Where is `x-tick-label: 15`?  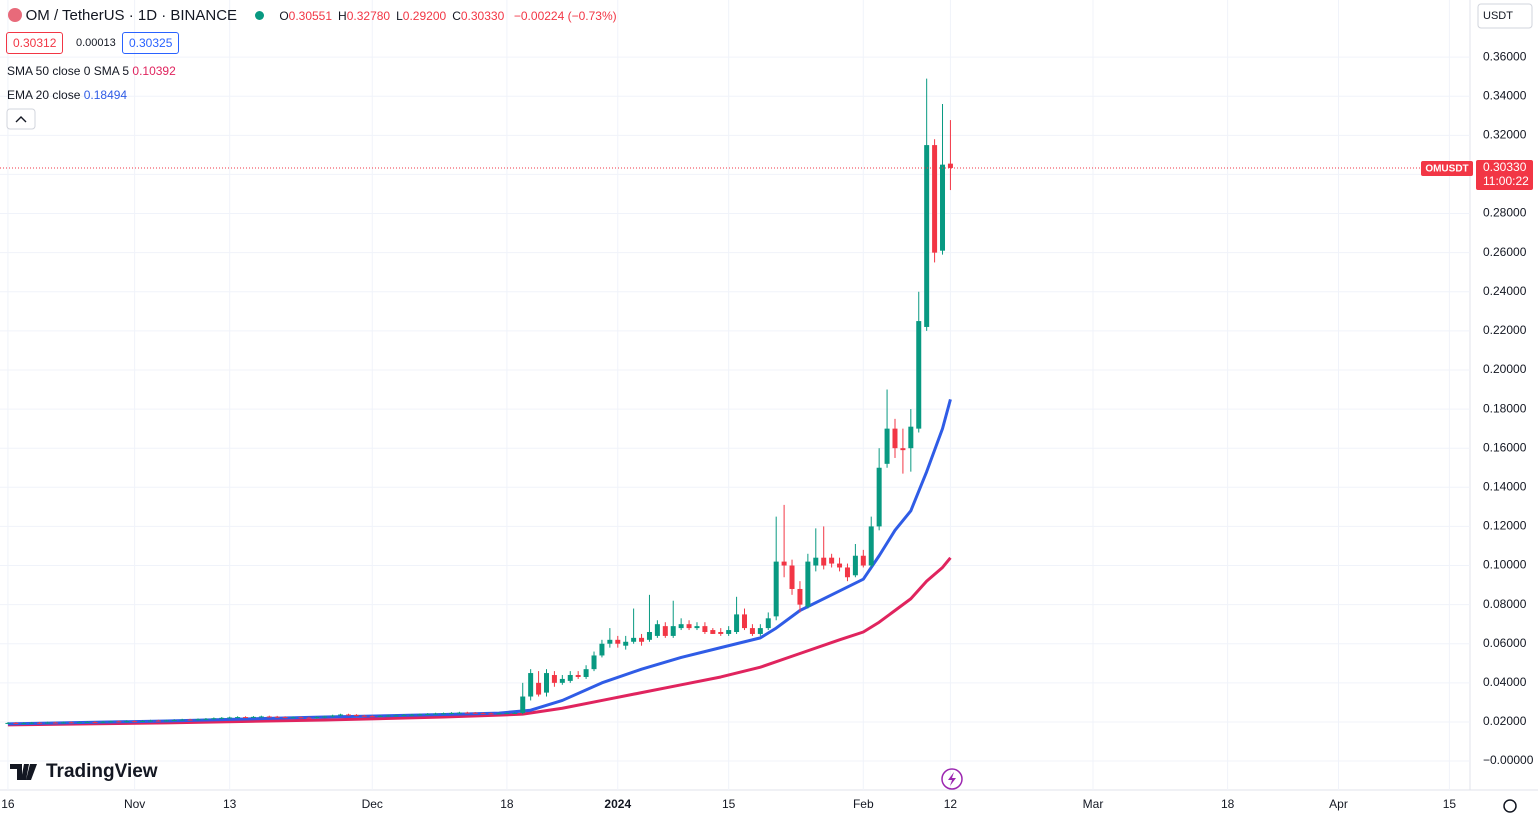
x-tick-label: 15 is located at coordinates (1450, 804).